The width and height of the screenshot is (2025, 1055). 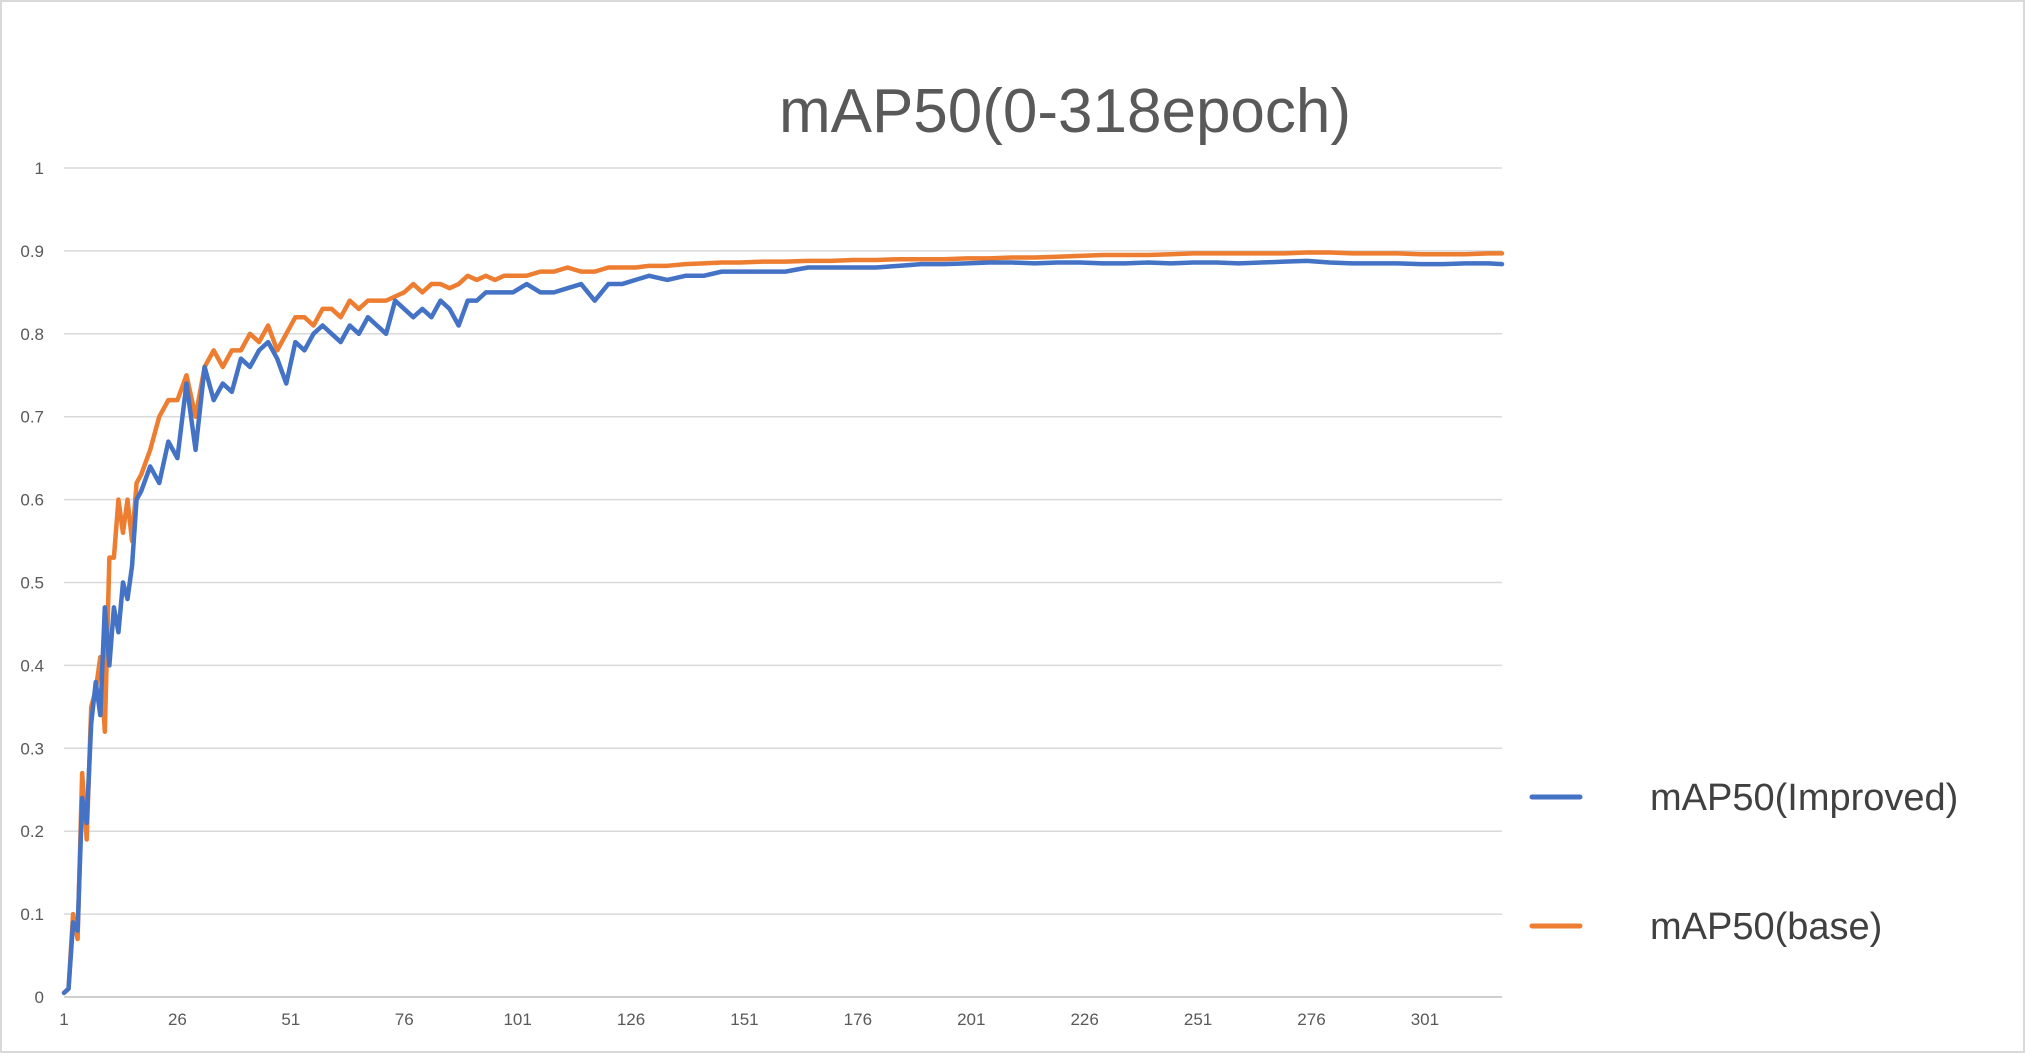 I want to click on x-tick-label: 251, so click(x=1198, y=1019).